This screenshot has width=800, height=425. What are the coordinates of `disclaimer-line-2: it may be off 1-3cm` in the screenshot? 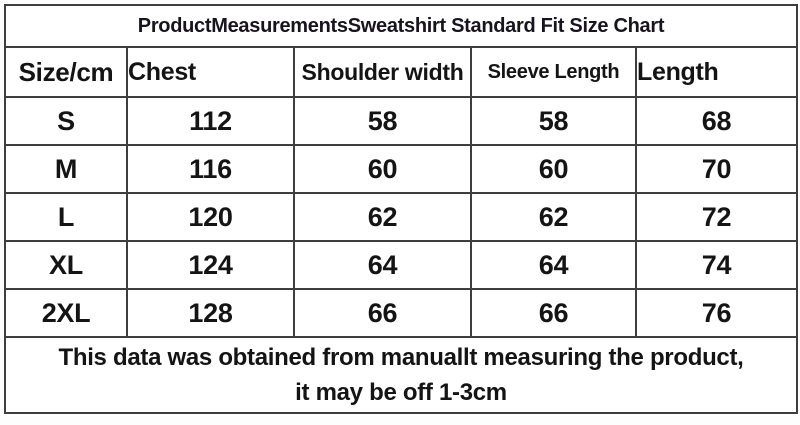 It's located at (401, 392).